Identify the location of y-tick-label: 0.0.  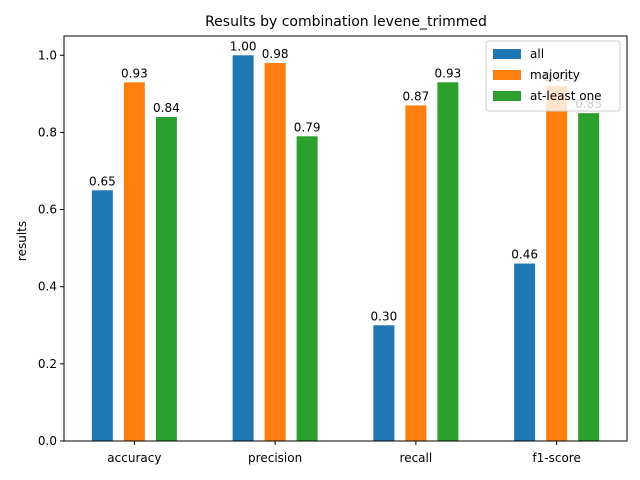
(47, 441).